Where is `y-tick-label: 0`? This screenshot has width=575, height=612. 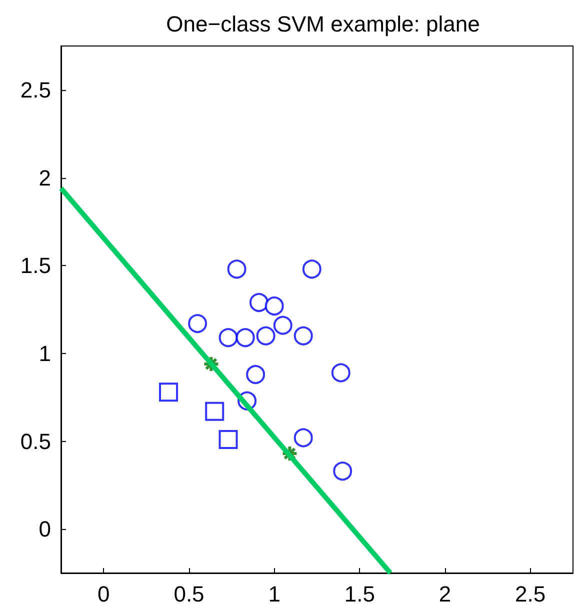
y-tick-label: 0 is located at coordinates (44, 529).